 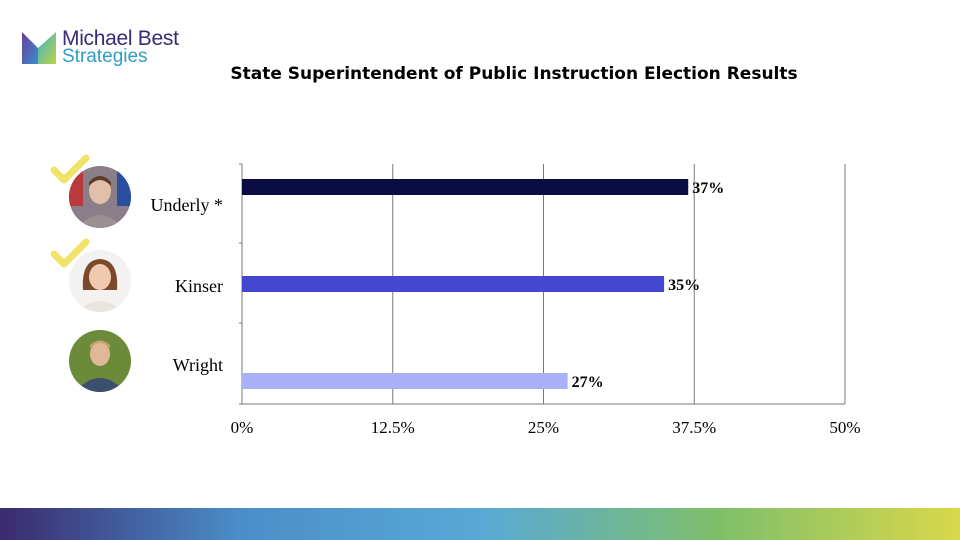 What do you see at coordinates (684, 285) in the screenshot?
I see `bar-value-label: 35%` at bounding box center [684, 285].